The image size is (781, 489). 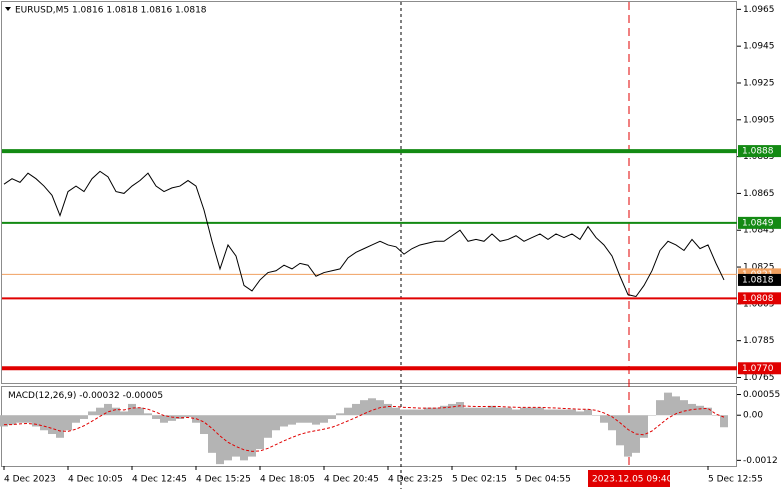 I want to click on y-tick-label: 1.0905, so click(x=759, y=120).